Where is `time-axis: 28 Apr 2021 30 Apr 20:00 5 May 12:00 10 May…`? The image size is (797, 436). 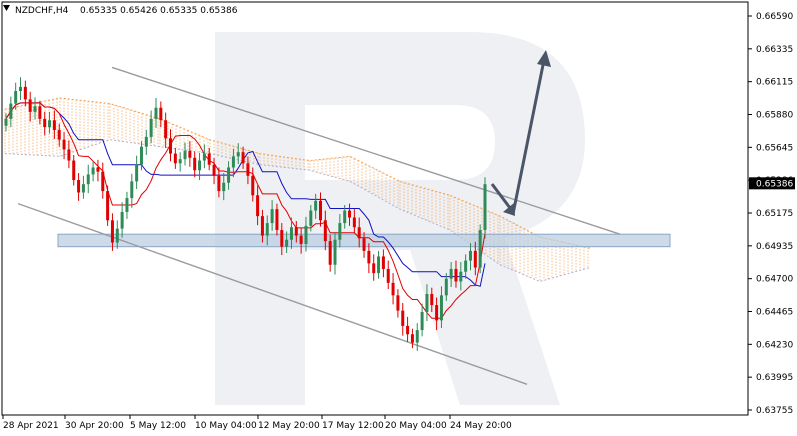 time-axis: 28 Apr 2021 30 Apr 20:00 5 May 12:00 10 May… is located at coordinates (257, 423).